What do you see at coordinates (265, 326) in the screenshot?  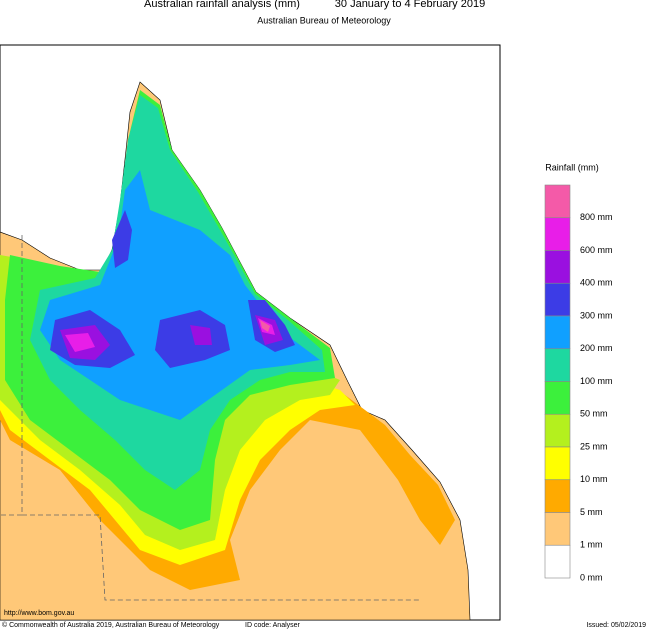 I see `zone-800mm` at bounding box center [265, 326].